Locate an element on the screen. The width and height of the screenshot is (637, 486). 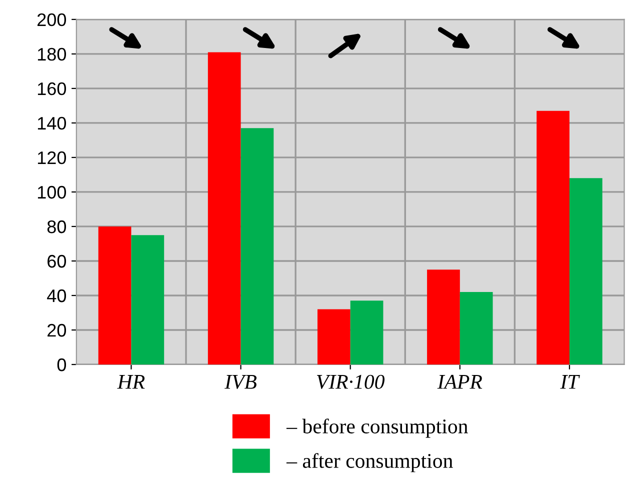
y-tick-label: 200 is located at coordinates (52, 19).